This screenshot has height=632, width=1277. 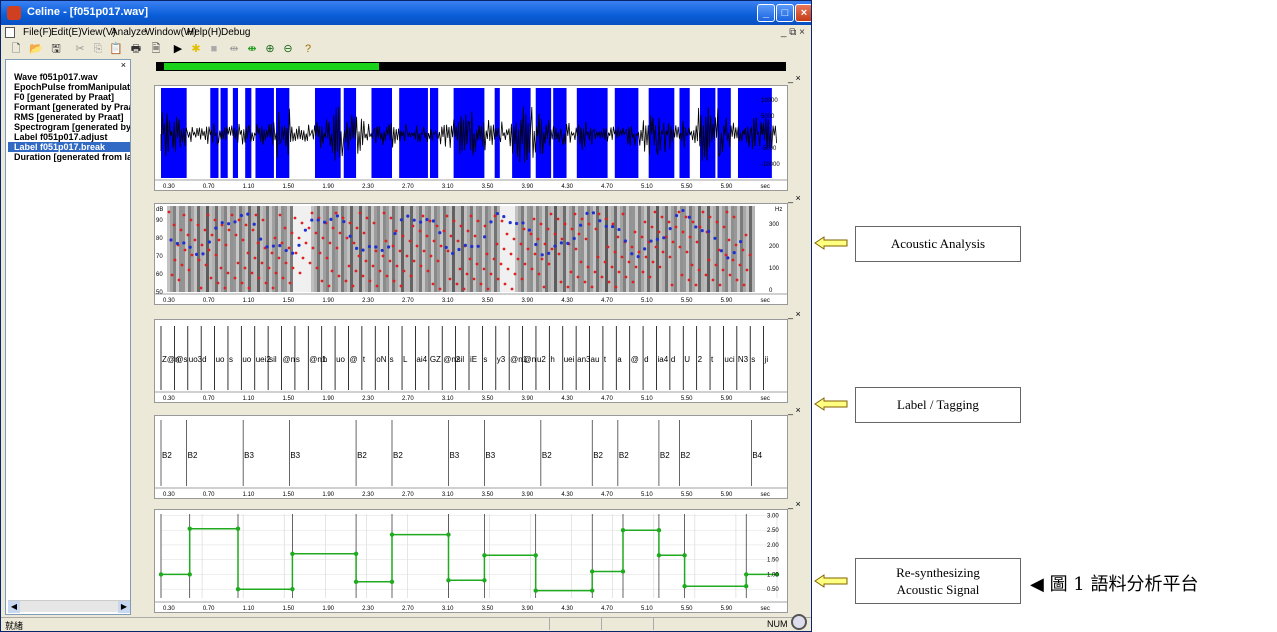 What do you see at coordinates (289, 301) in the screenshot?
I see `time-tick-label: 1.50` at bounding box center [289, 301].